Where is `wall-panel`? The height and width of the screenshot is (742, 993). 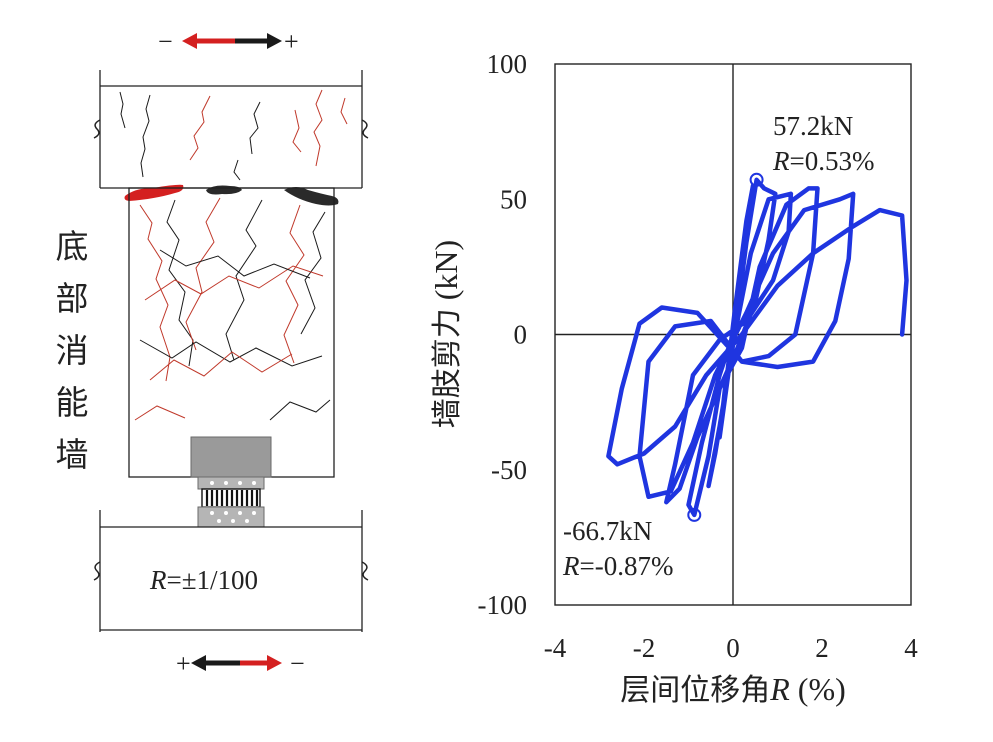
wall-panel is located at coordinates (231, 332).